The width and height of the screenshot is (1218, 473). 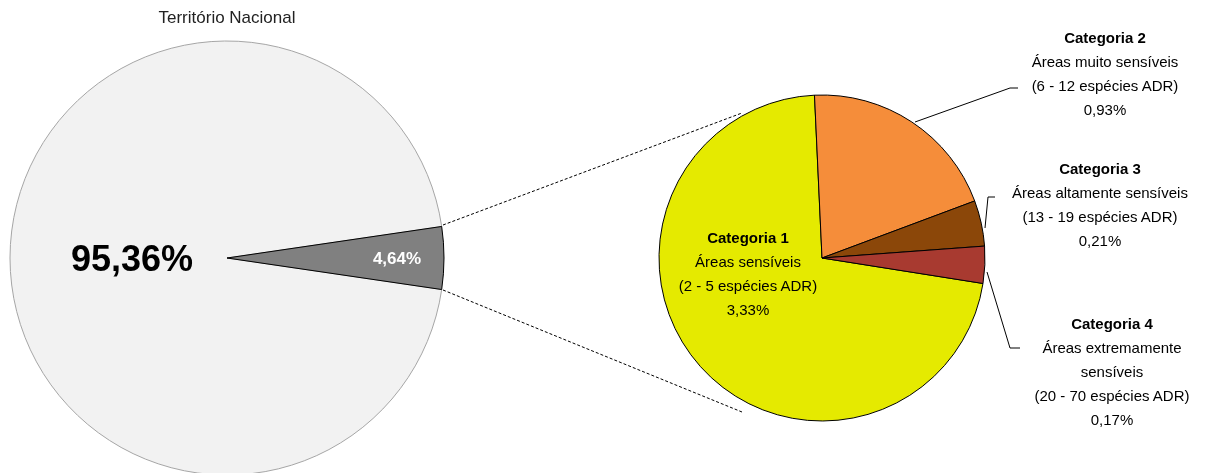 What do you see at coordinates (397, 258) in the screenshot?
I see `data-label: 4,64%` at bounding box center [397, 258].